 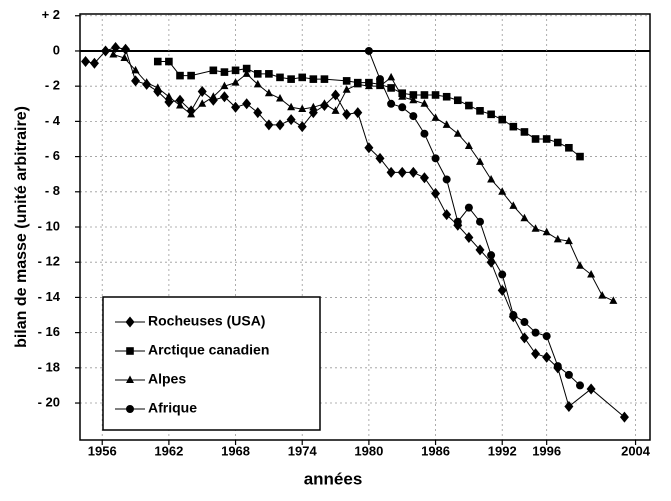 I want to click on y-tick-label: - 6, so click(x=52, y=155).